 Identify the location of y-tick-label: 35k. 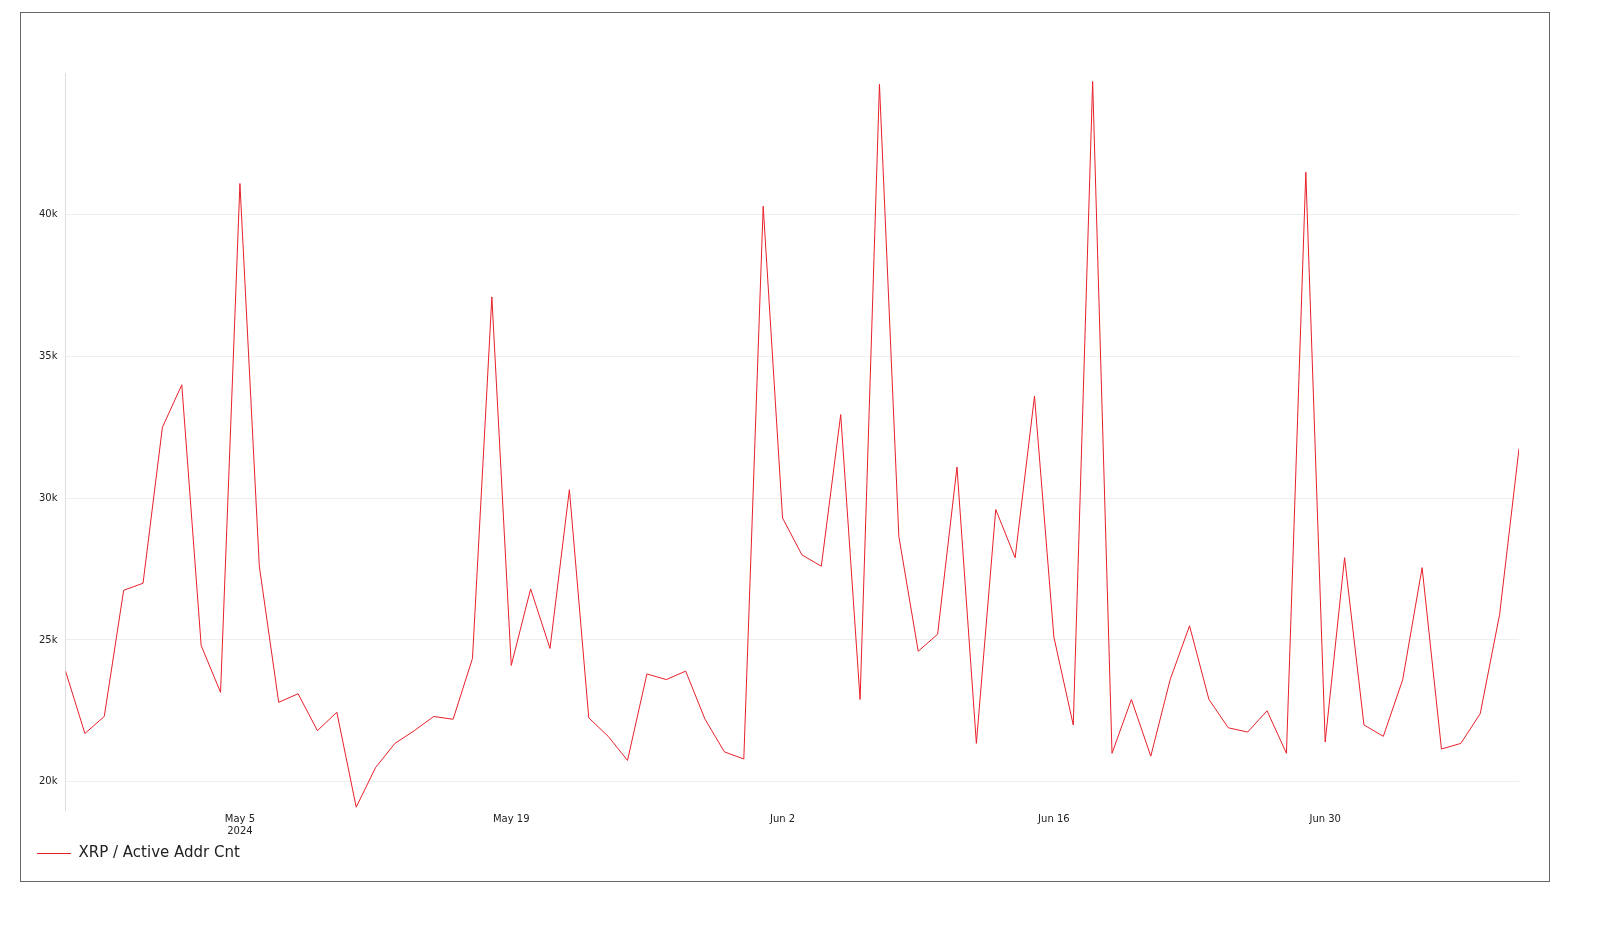
(48, 356).